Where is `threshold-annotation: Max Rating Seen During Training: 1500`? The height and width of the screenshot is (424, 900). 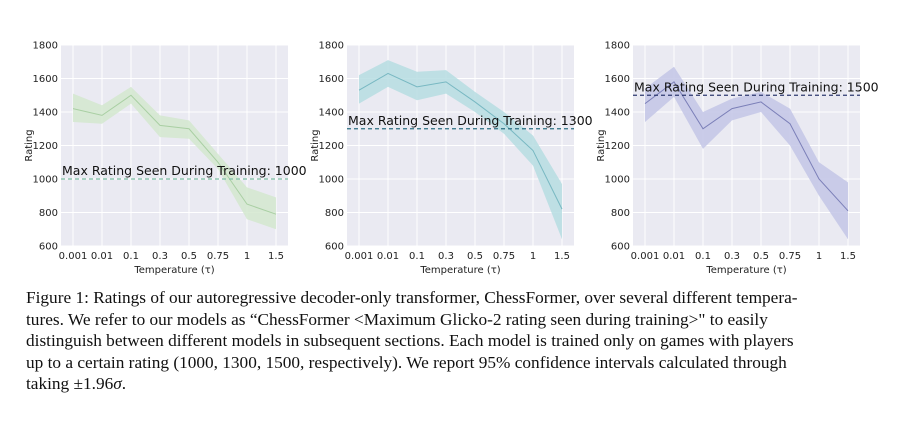 threshold-annotation: Max Rating Seen During Training: 1500 is located at coordinates (756, 86).